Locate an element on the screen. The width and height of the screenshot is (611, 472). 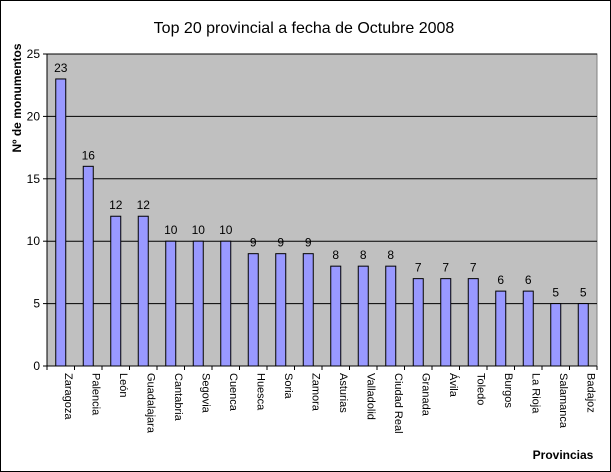
y-tick-label: 20 is located at coordinates (34, 116).